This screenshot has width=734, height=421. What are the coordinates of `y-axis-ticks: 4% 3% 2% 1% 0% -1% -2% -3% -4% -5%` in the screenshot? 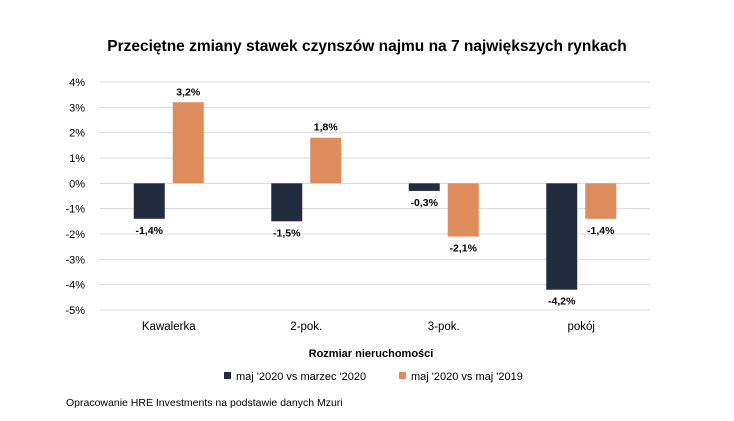 It's located at (75, 197).